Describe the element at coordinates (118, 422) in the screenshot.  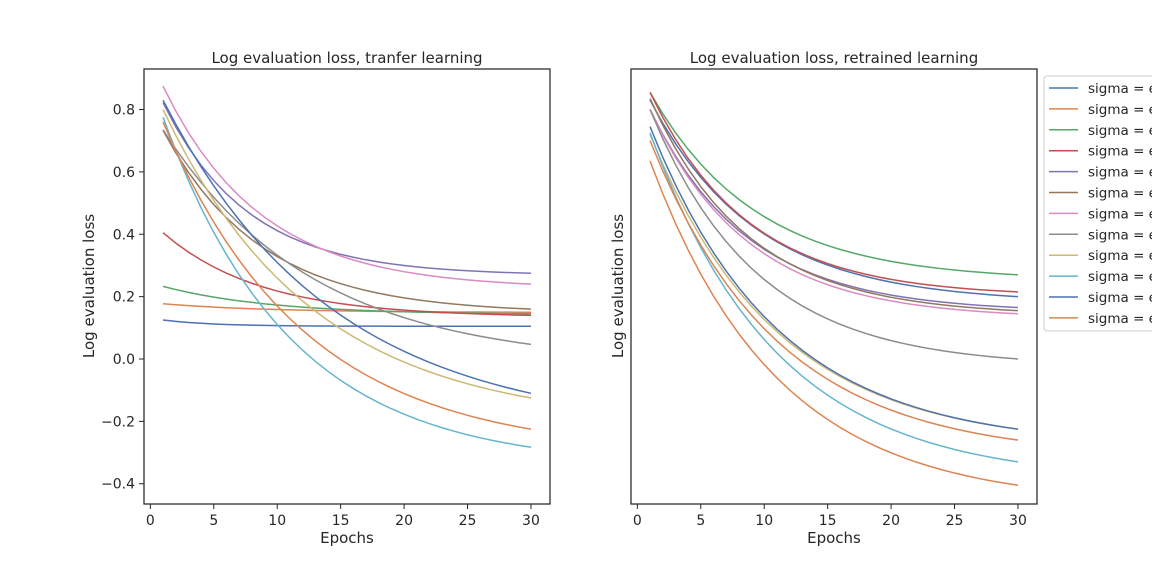
I see `y-tick-label: −0.2` at that location.